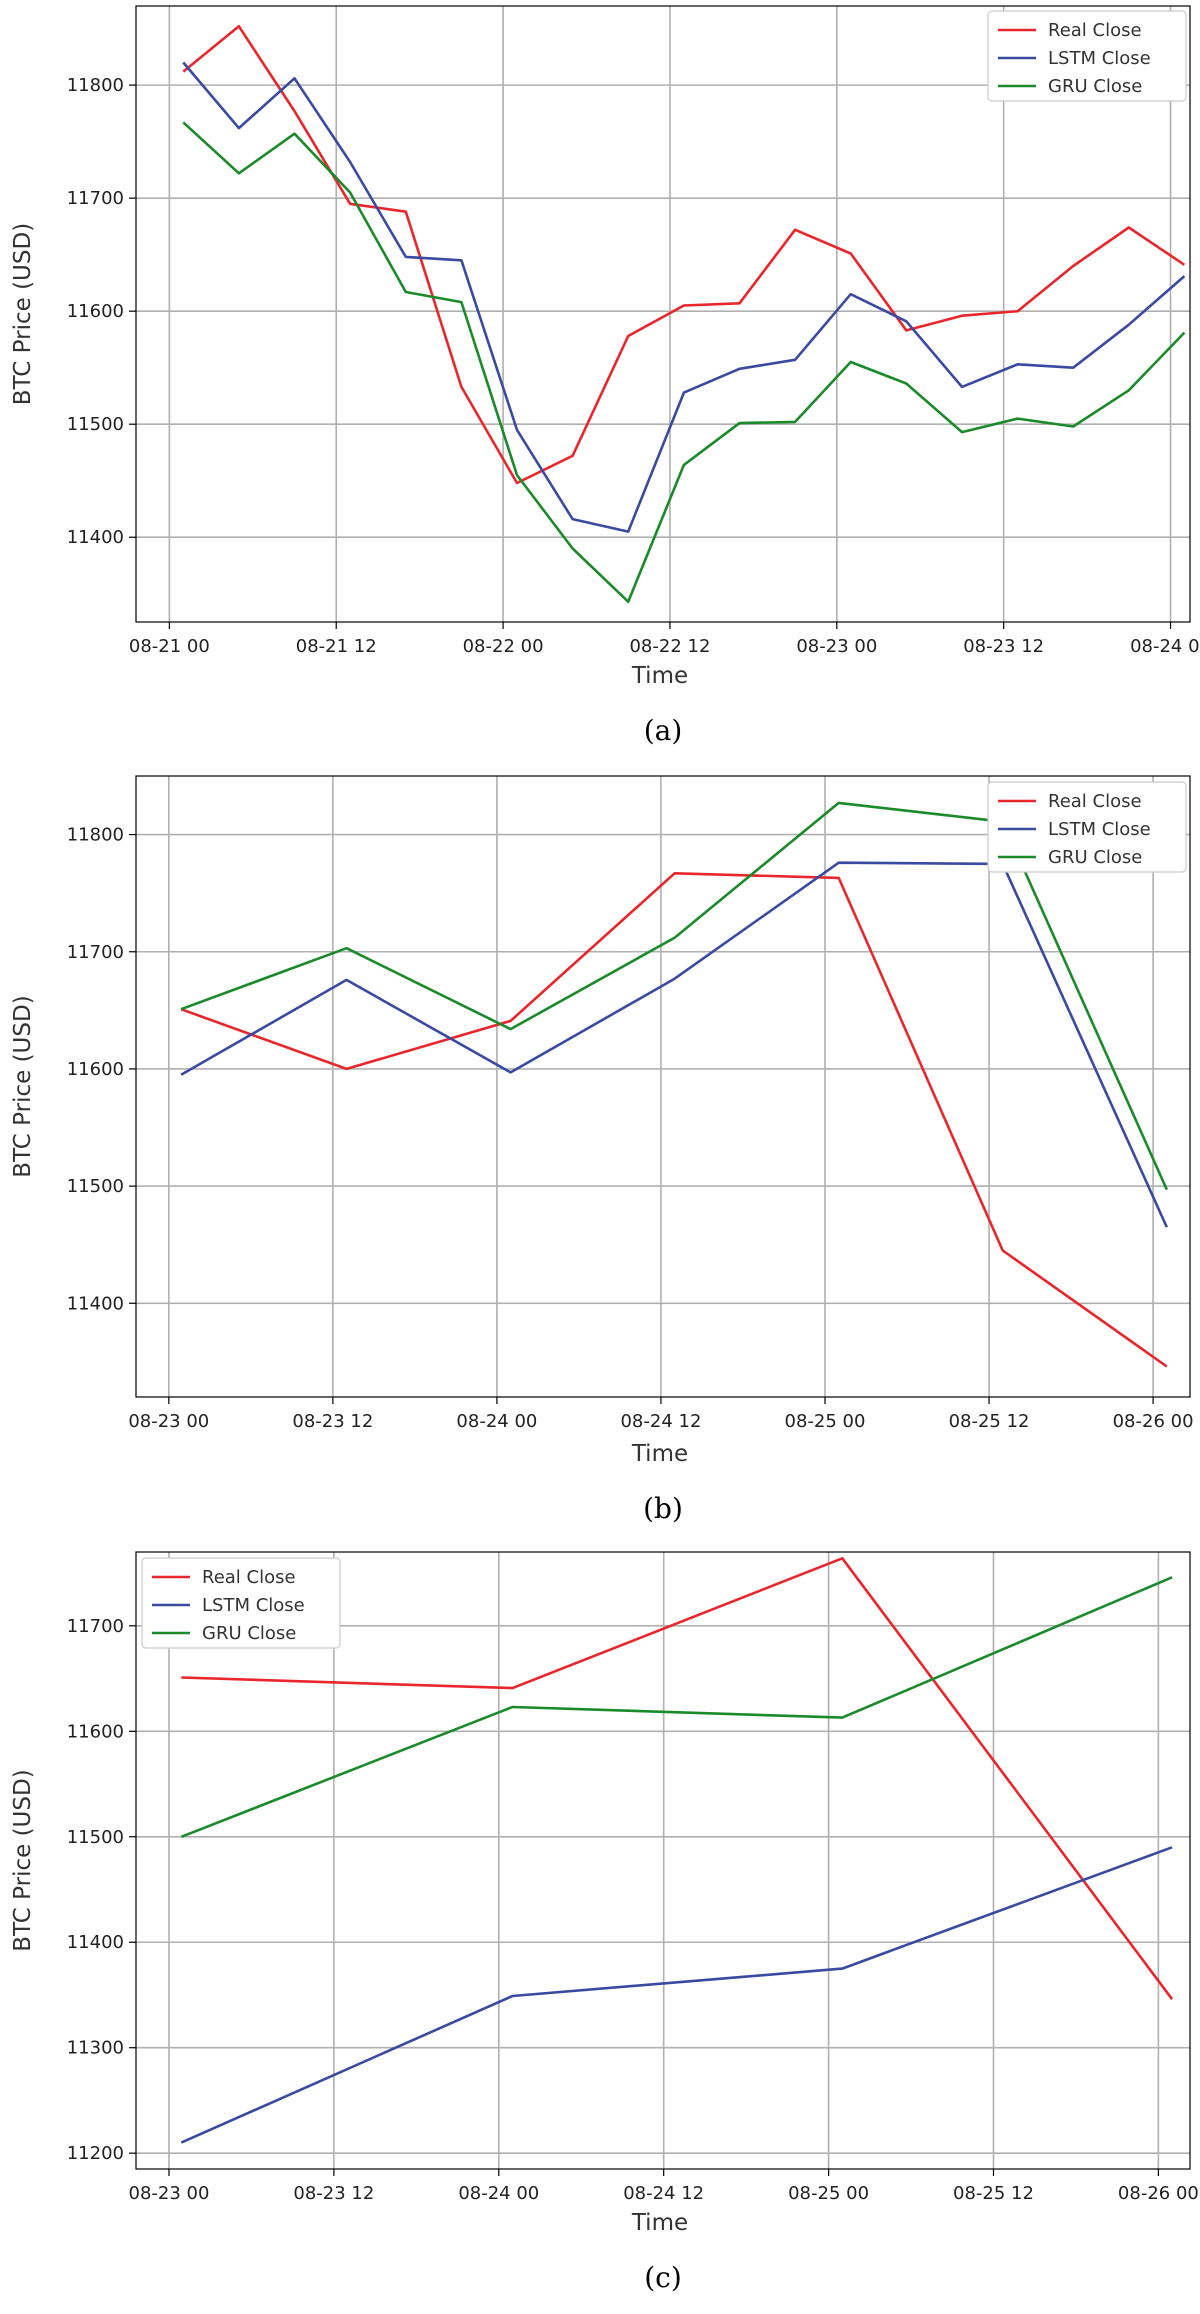  What do you see at coordinates (169, 646) in the screenshot?
I see `x-tick-label: 08-21 00` at bounding box center [169, 646].